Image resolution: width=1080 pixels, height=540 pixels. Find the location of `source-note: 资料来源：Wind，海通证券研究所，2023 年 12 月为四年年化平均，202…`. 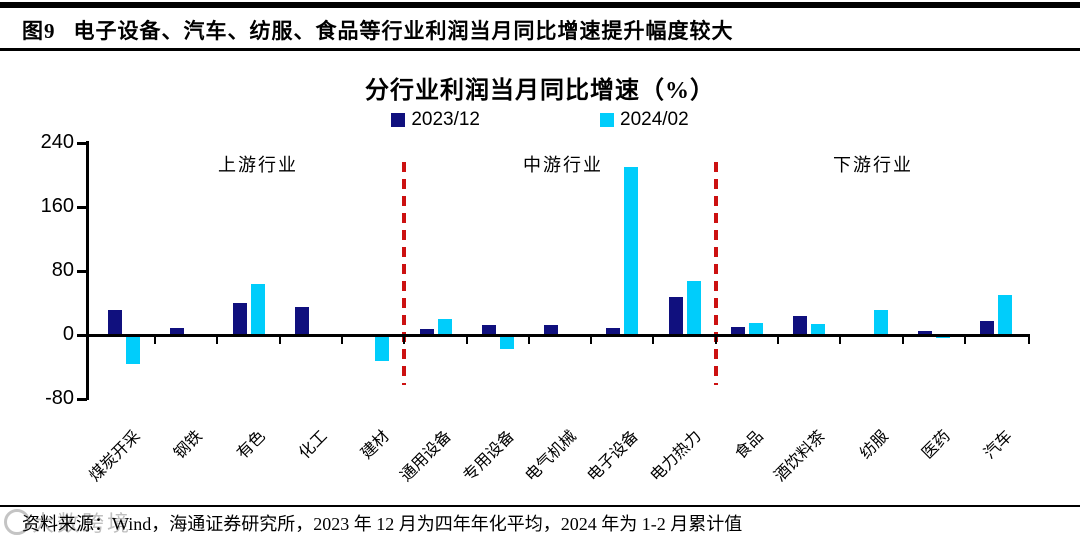

source-note: 资料来源：Wind，海通证券研究所，2023 年 12 月为四年年化平均，202… is located at coordinates (382, 524).